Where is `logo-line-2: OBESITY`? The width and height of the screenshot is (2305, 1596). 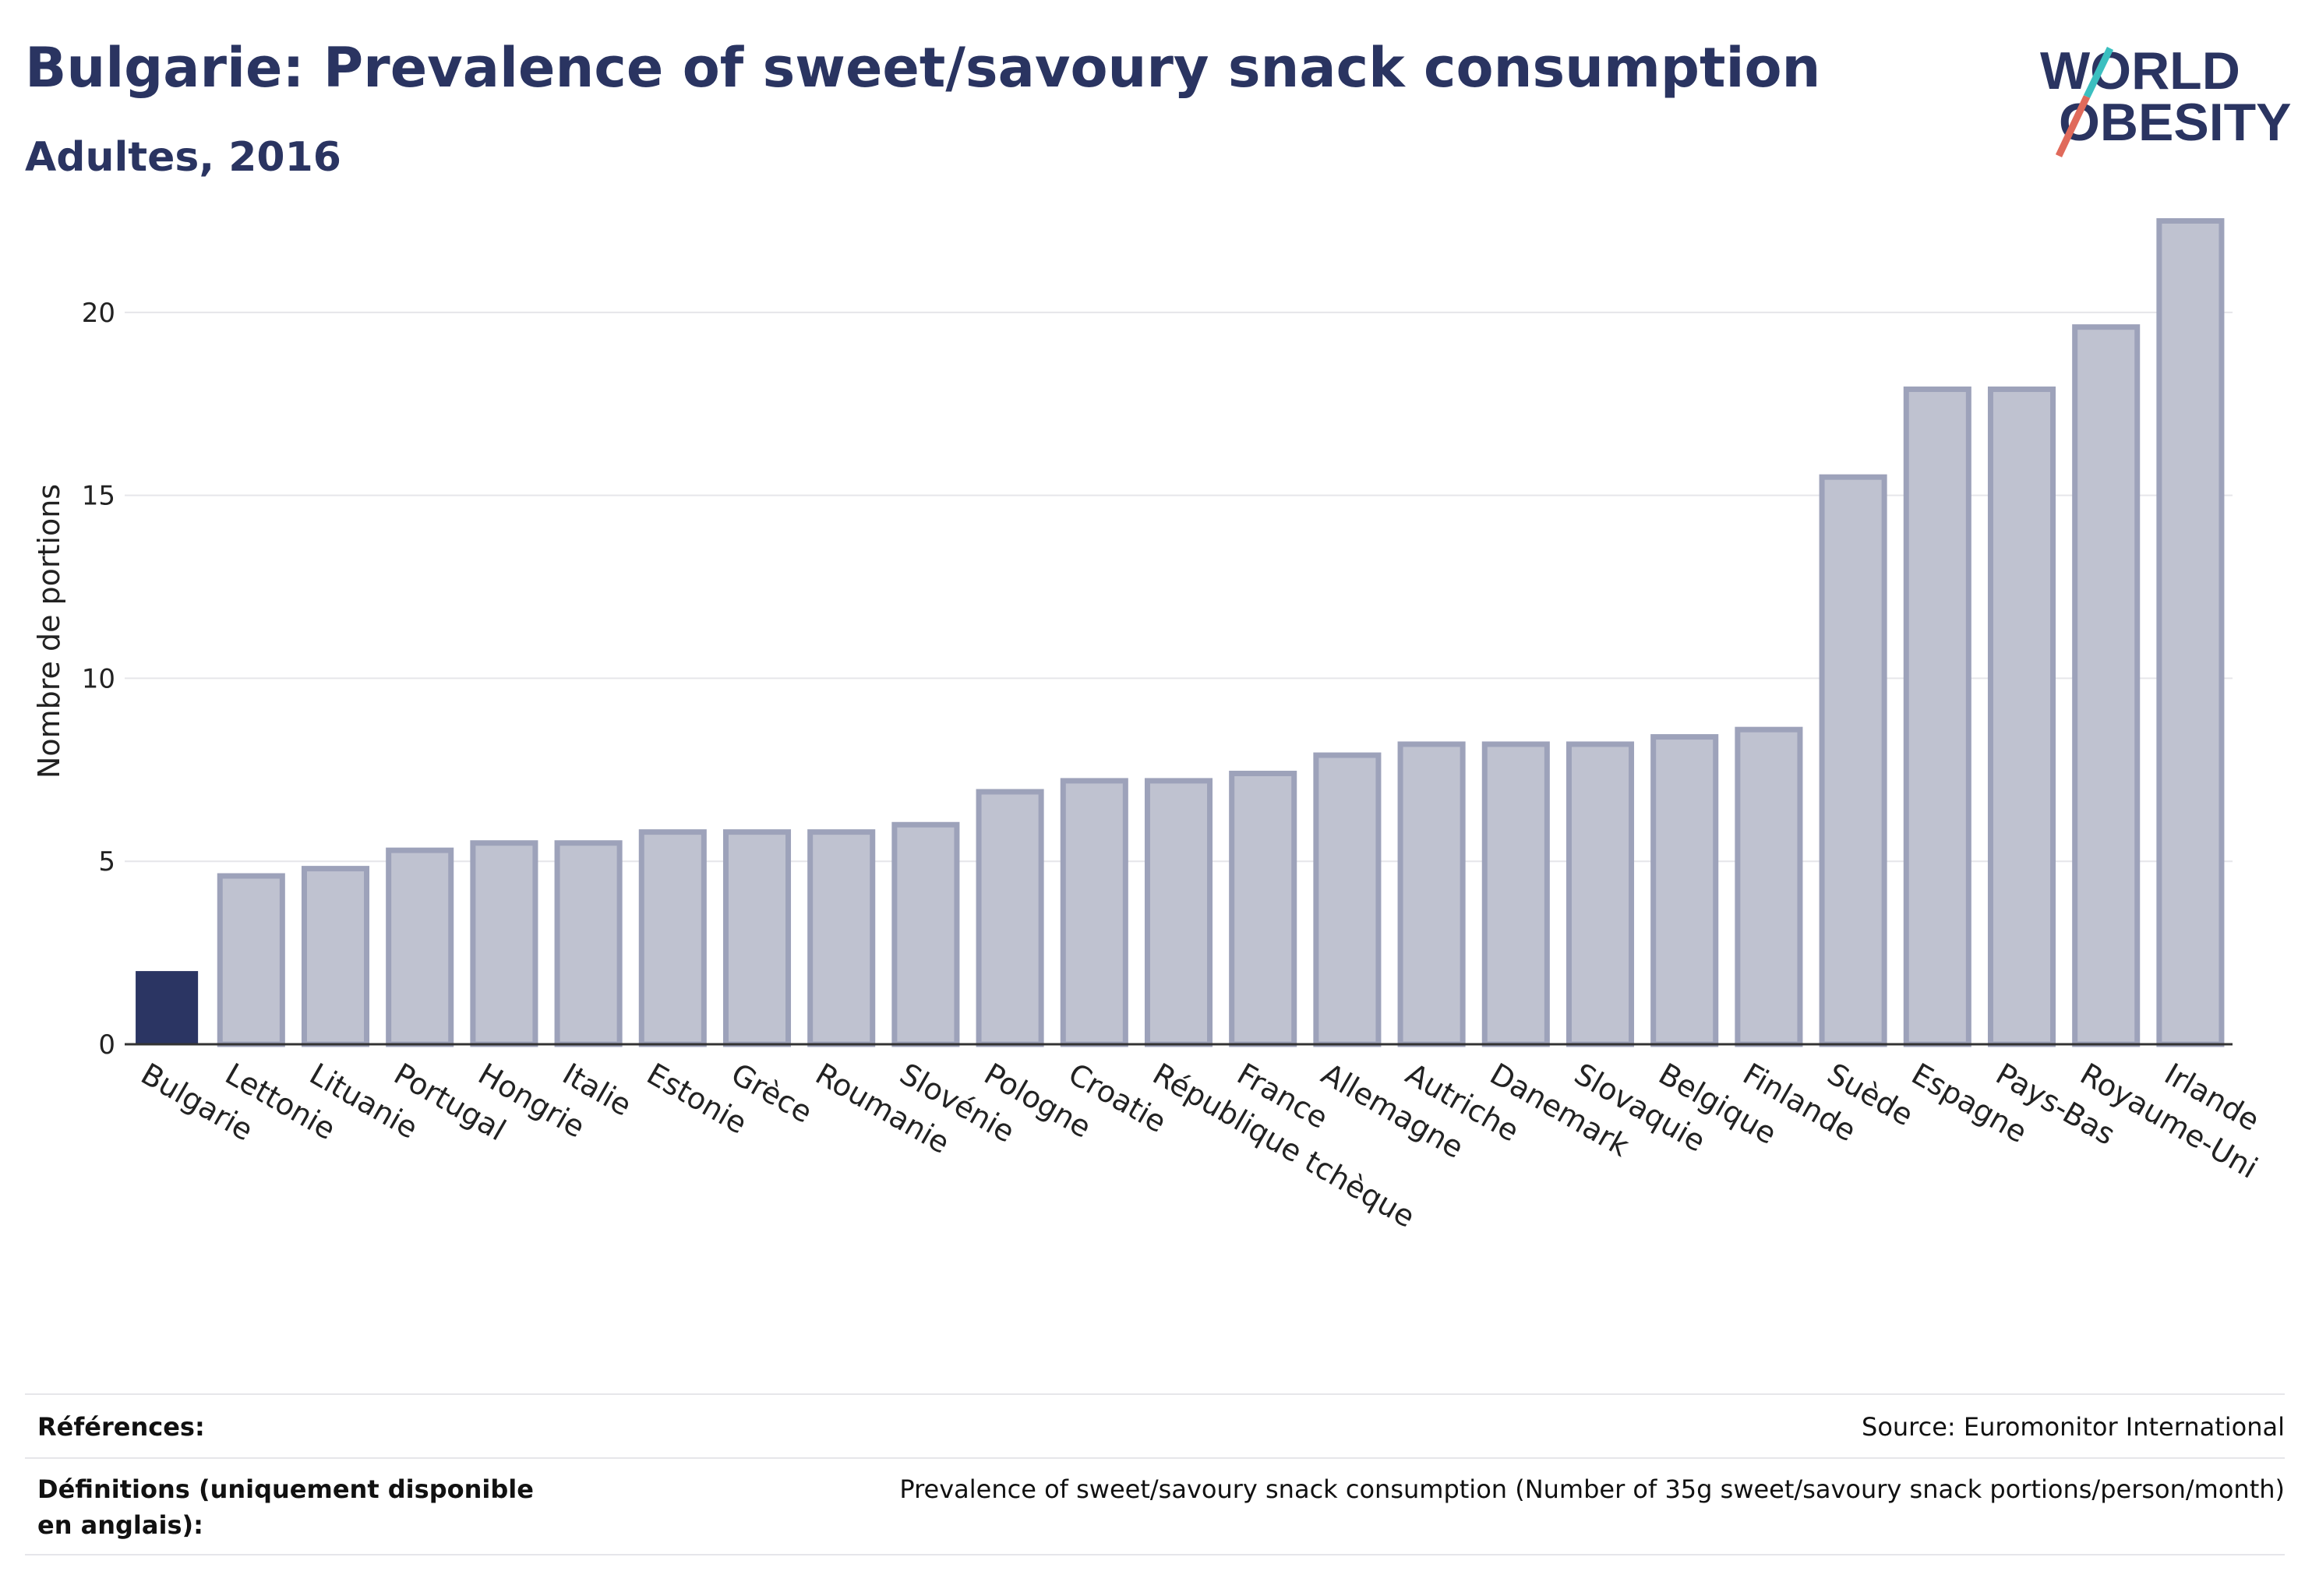
logo-line-2: OBESITY is located at coordinates (2175, 122).